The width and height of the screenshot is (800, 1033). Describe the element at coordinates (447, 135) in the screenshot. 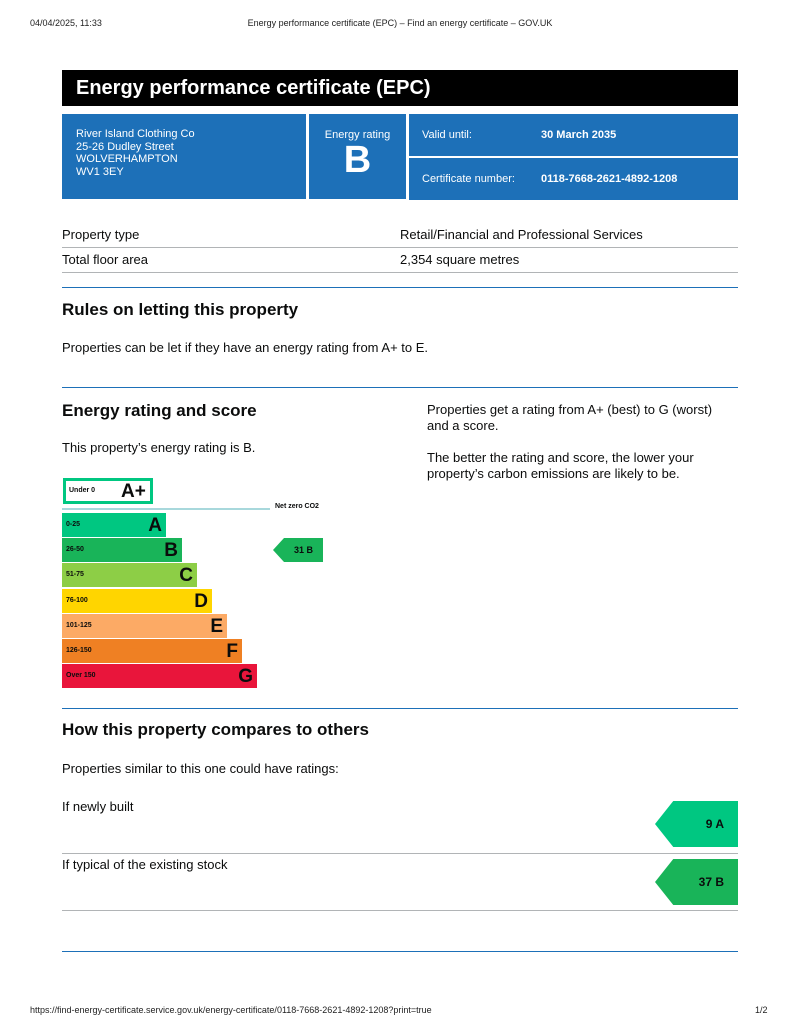

I see `valid-until-label: Valid until:` at that location.